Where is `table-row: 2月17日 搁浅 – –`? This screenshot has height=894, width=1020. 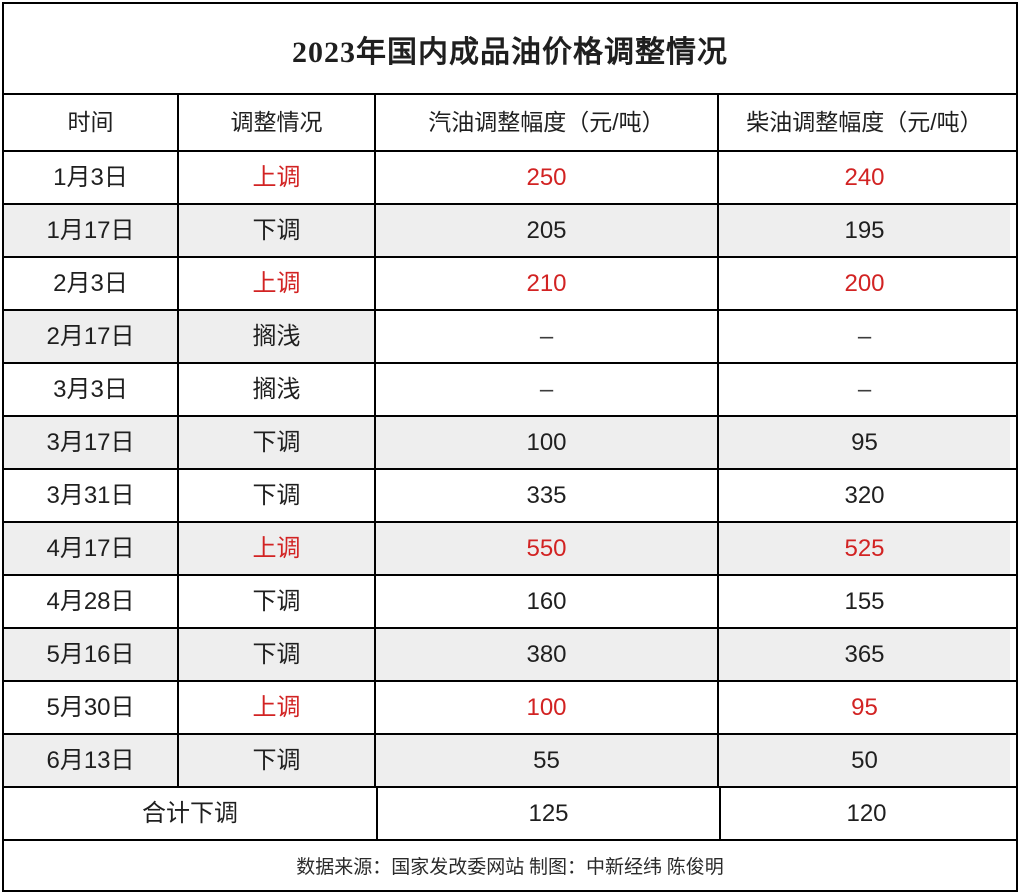 table-row: 2月17日 搁浅 – – is located at coordinates (510, 335).